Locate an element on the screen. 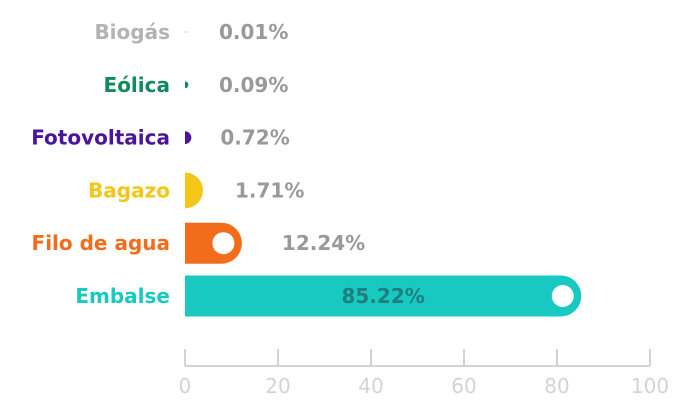 The height and width of the screenshot is (400, 692). bar-bagazo is located at coordinates (194, 190).